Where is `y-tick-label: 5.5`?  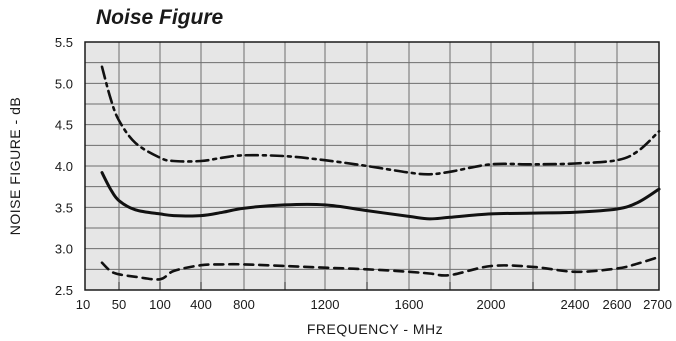
y-tick-label: 5.5 is located at coordinates (64, 42).